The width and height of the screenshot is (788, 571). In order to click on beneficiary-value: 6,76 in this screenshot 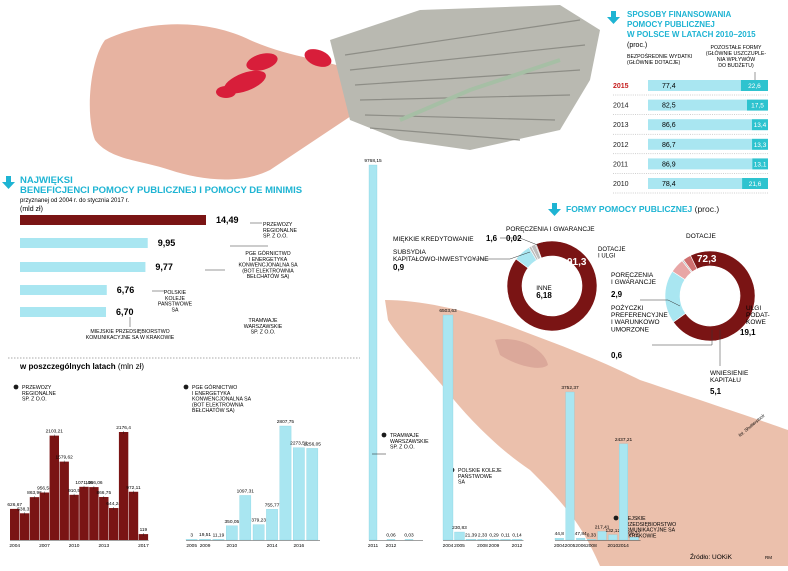, I will do `click(126, 290)`.